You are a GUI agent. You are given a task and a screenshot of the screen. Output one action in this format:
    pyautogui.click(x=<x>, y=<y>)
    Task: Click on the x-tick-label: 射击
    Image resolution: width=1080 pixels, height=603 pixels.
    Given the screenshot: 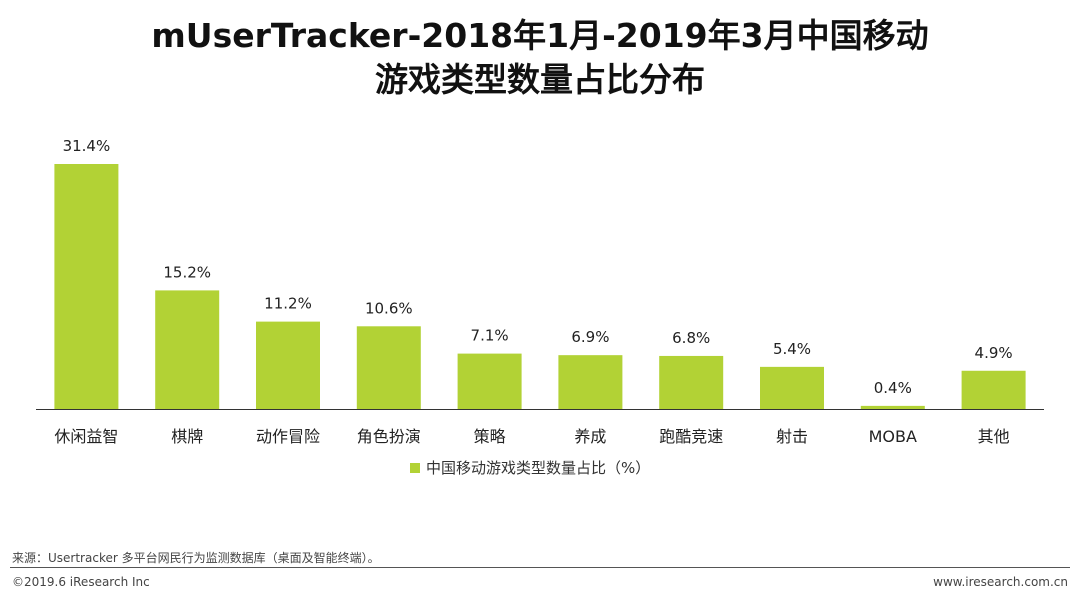 What is the action you would take?
    pyautogui.click(x=792, y=436)
    